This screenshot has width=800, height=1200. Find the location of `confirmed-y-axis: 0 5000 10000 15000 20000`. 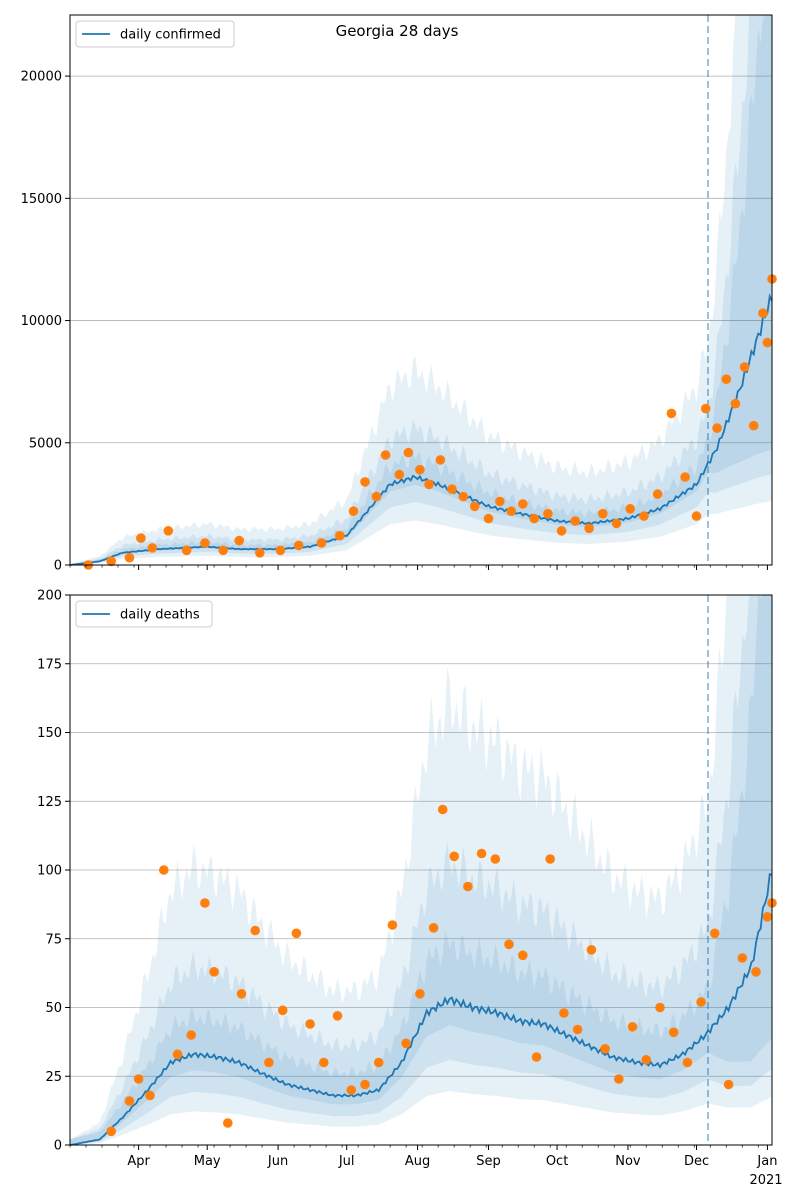

confirmed-y-axis: 0 5000 10000 15000 20000 is located at coordinates (45, 322).